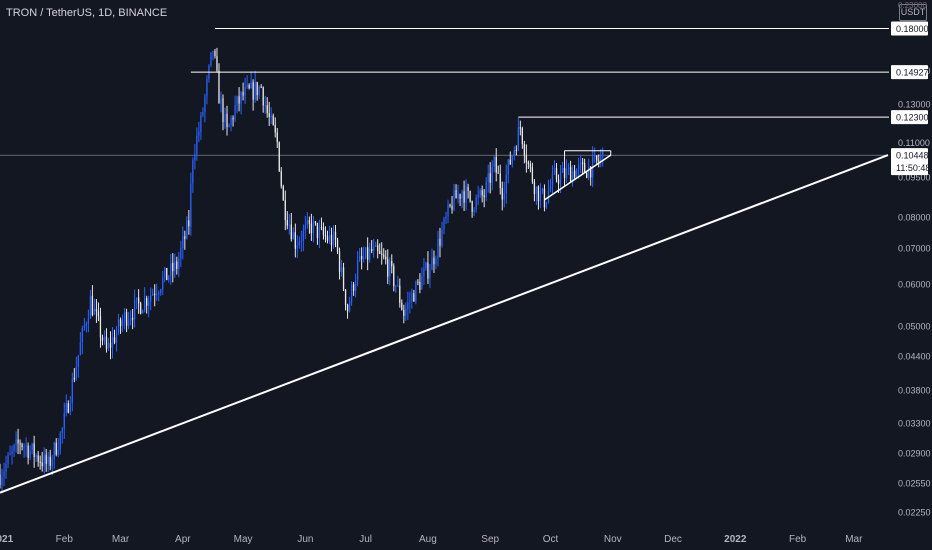  What do you see at coordinates (7, 539) in the screenshot?
I see `time-tick-label: 2021` at bounding box center [7, 539].